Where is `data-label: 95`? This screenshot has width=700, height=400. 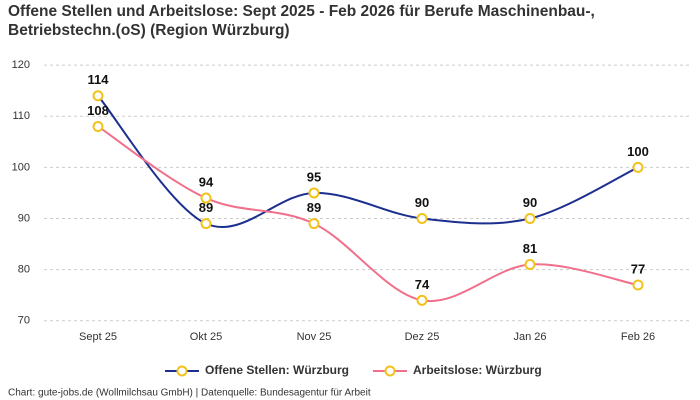 data-label: 95 is located at coordinates (314, 176).